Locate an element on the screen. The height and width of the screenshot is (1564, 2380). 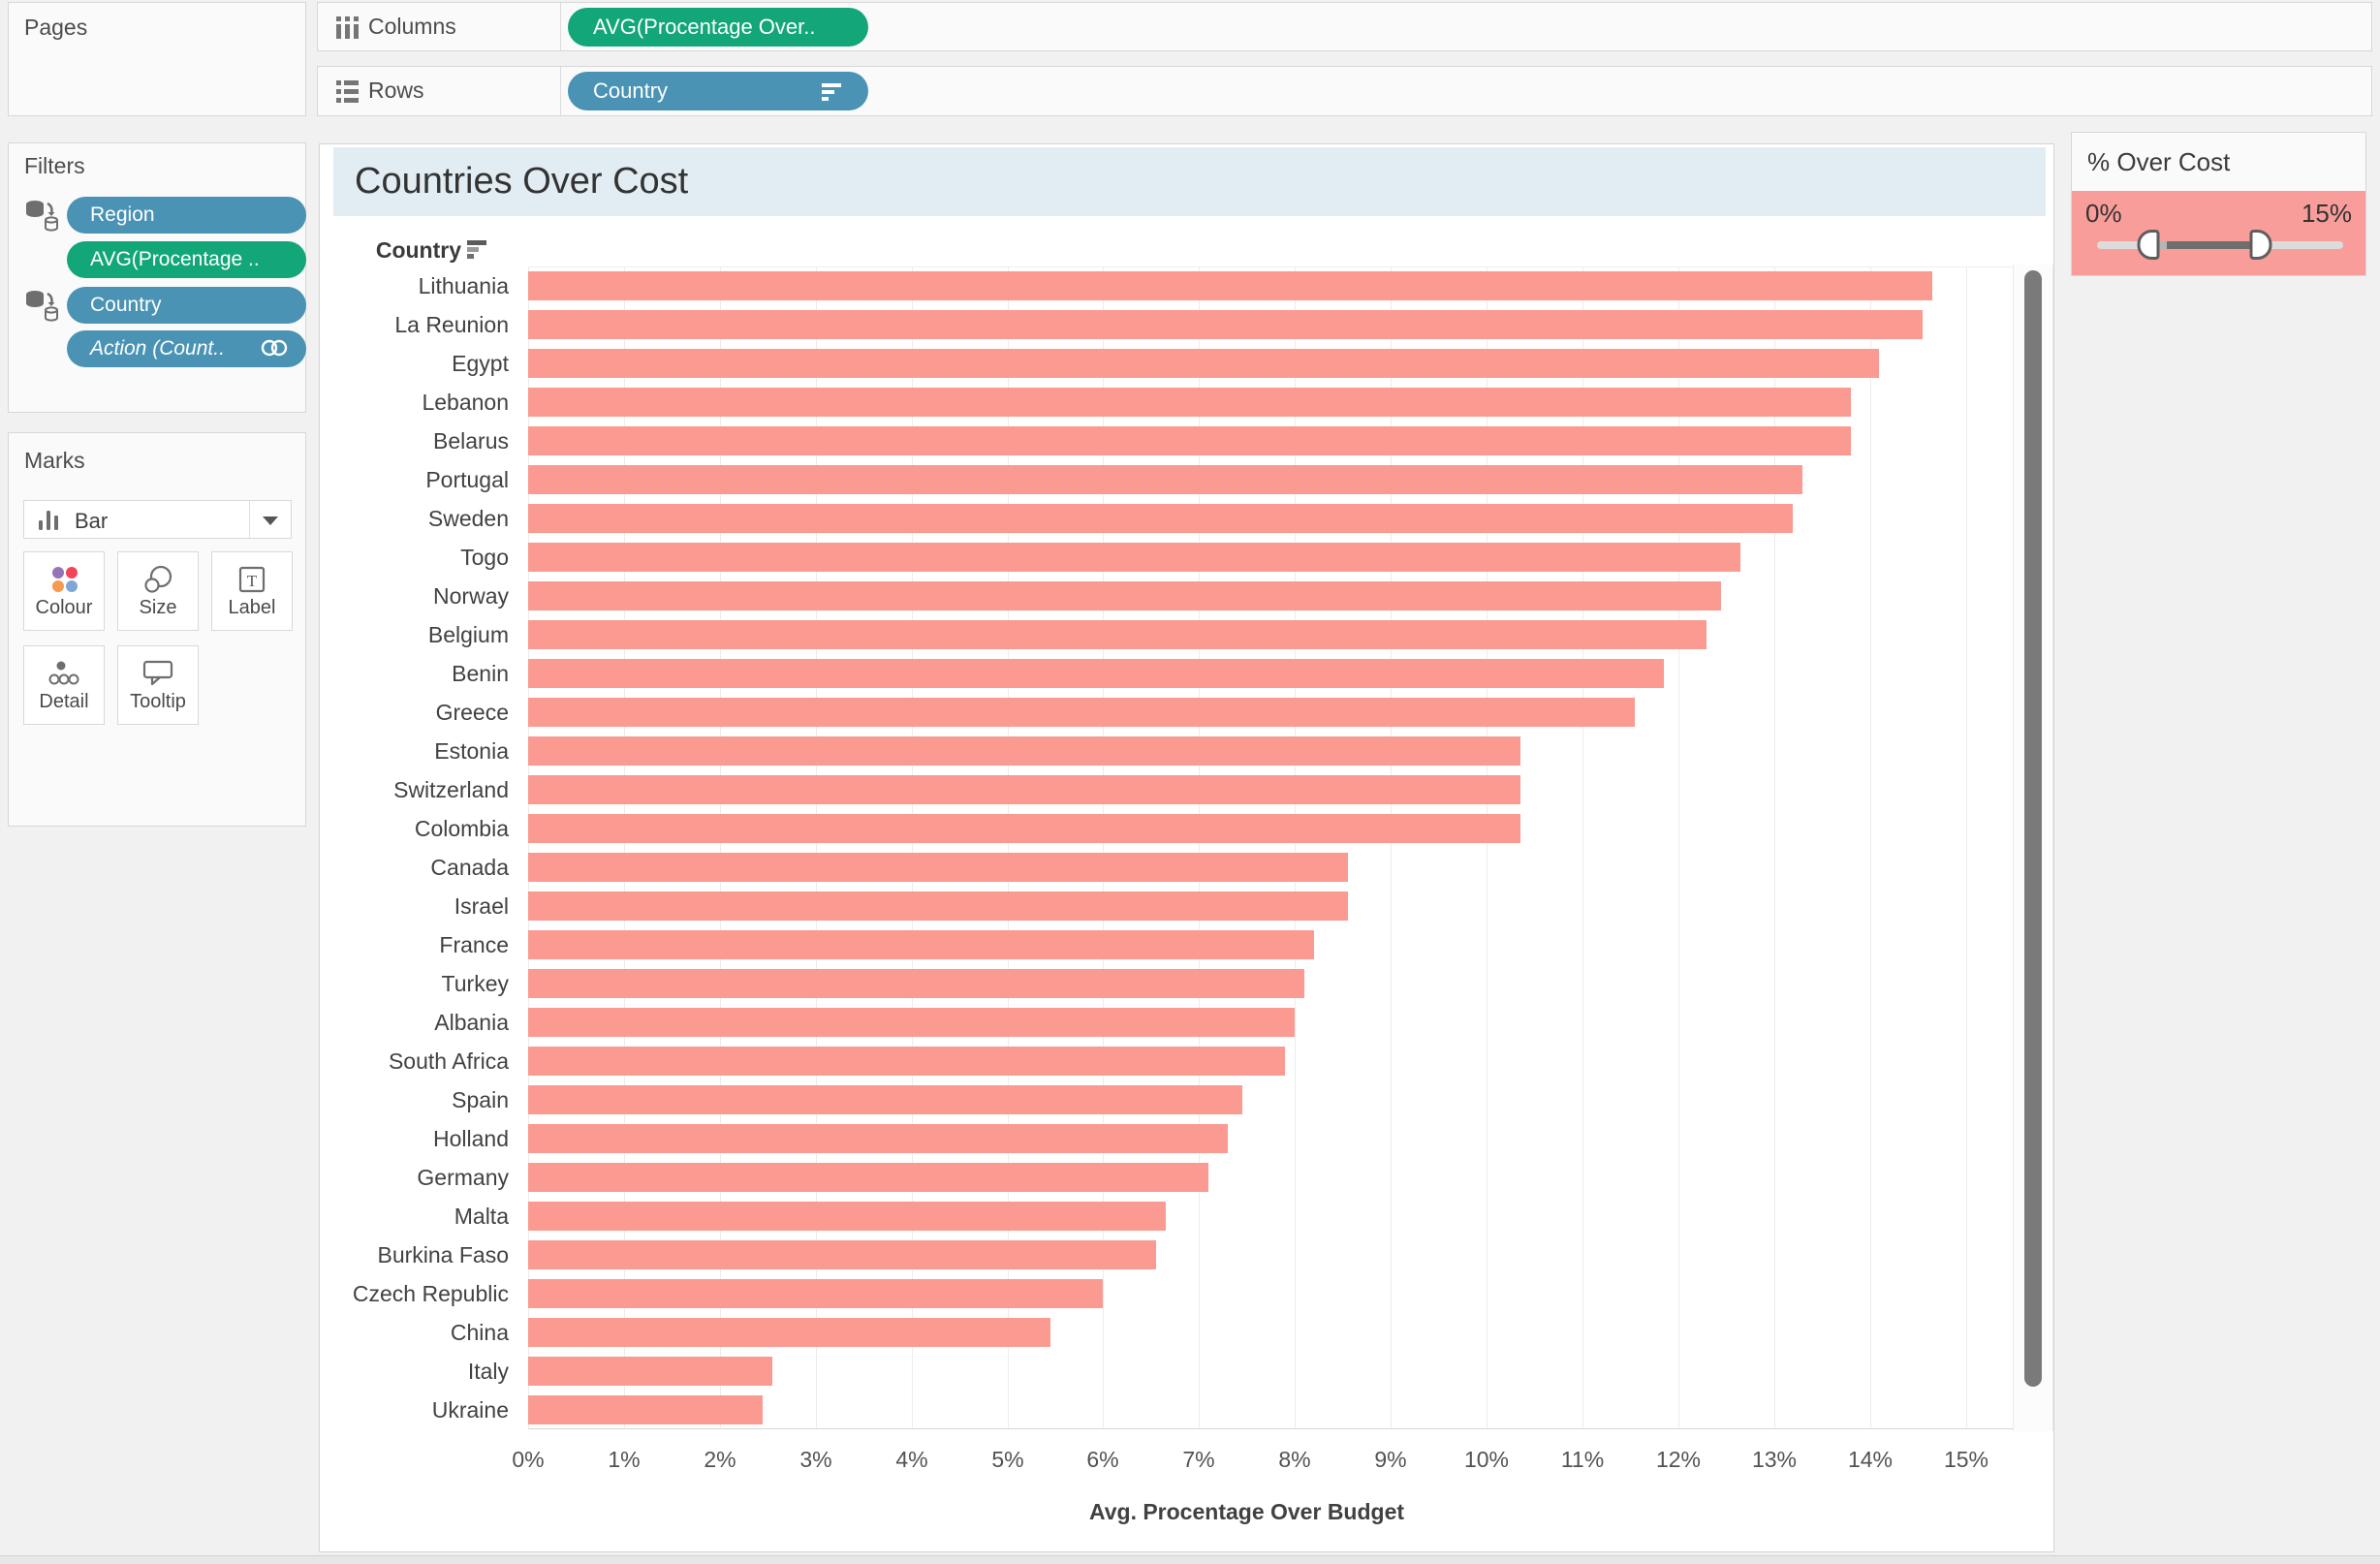
filter-pill-country: Country is located at coordinates (186, 305).